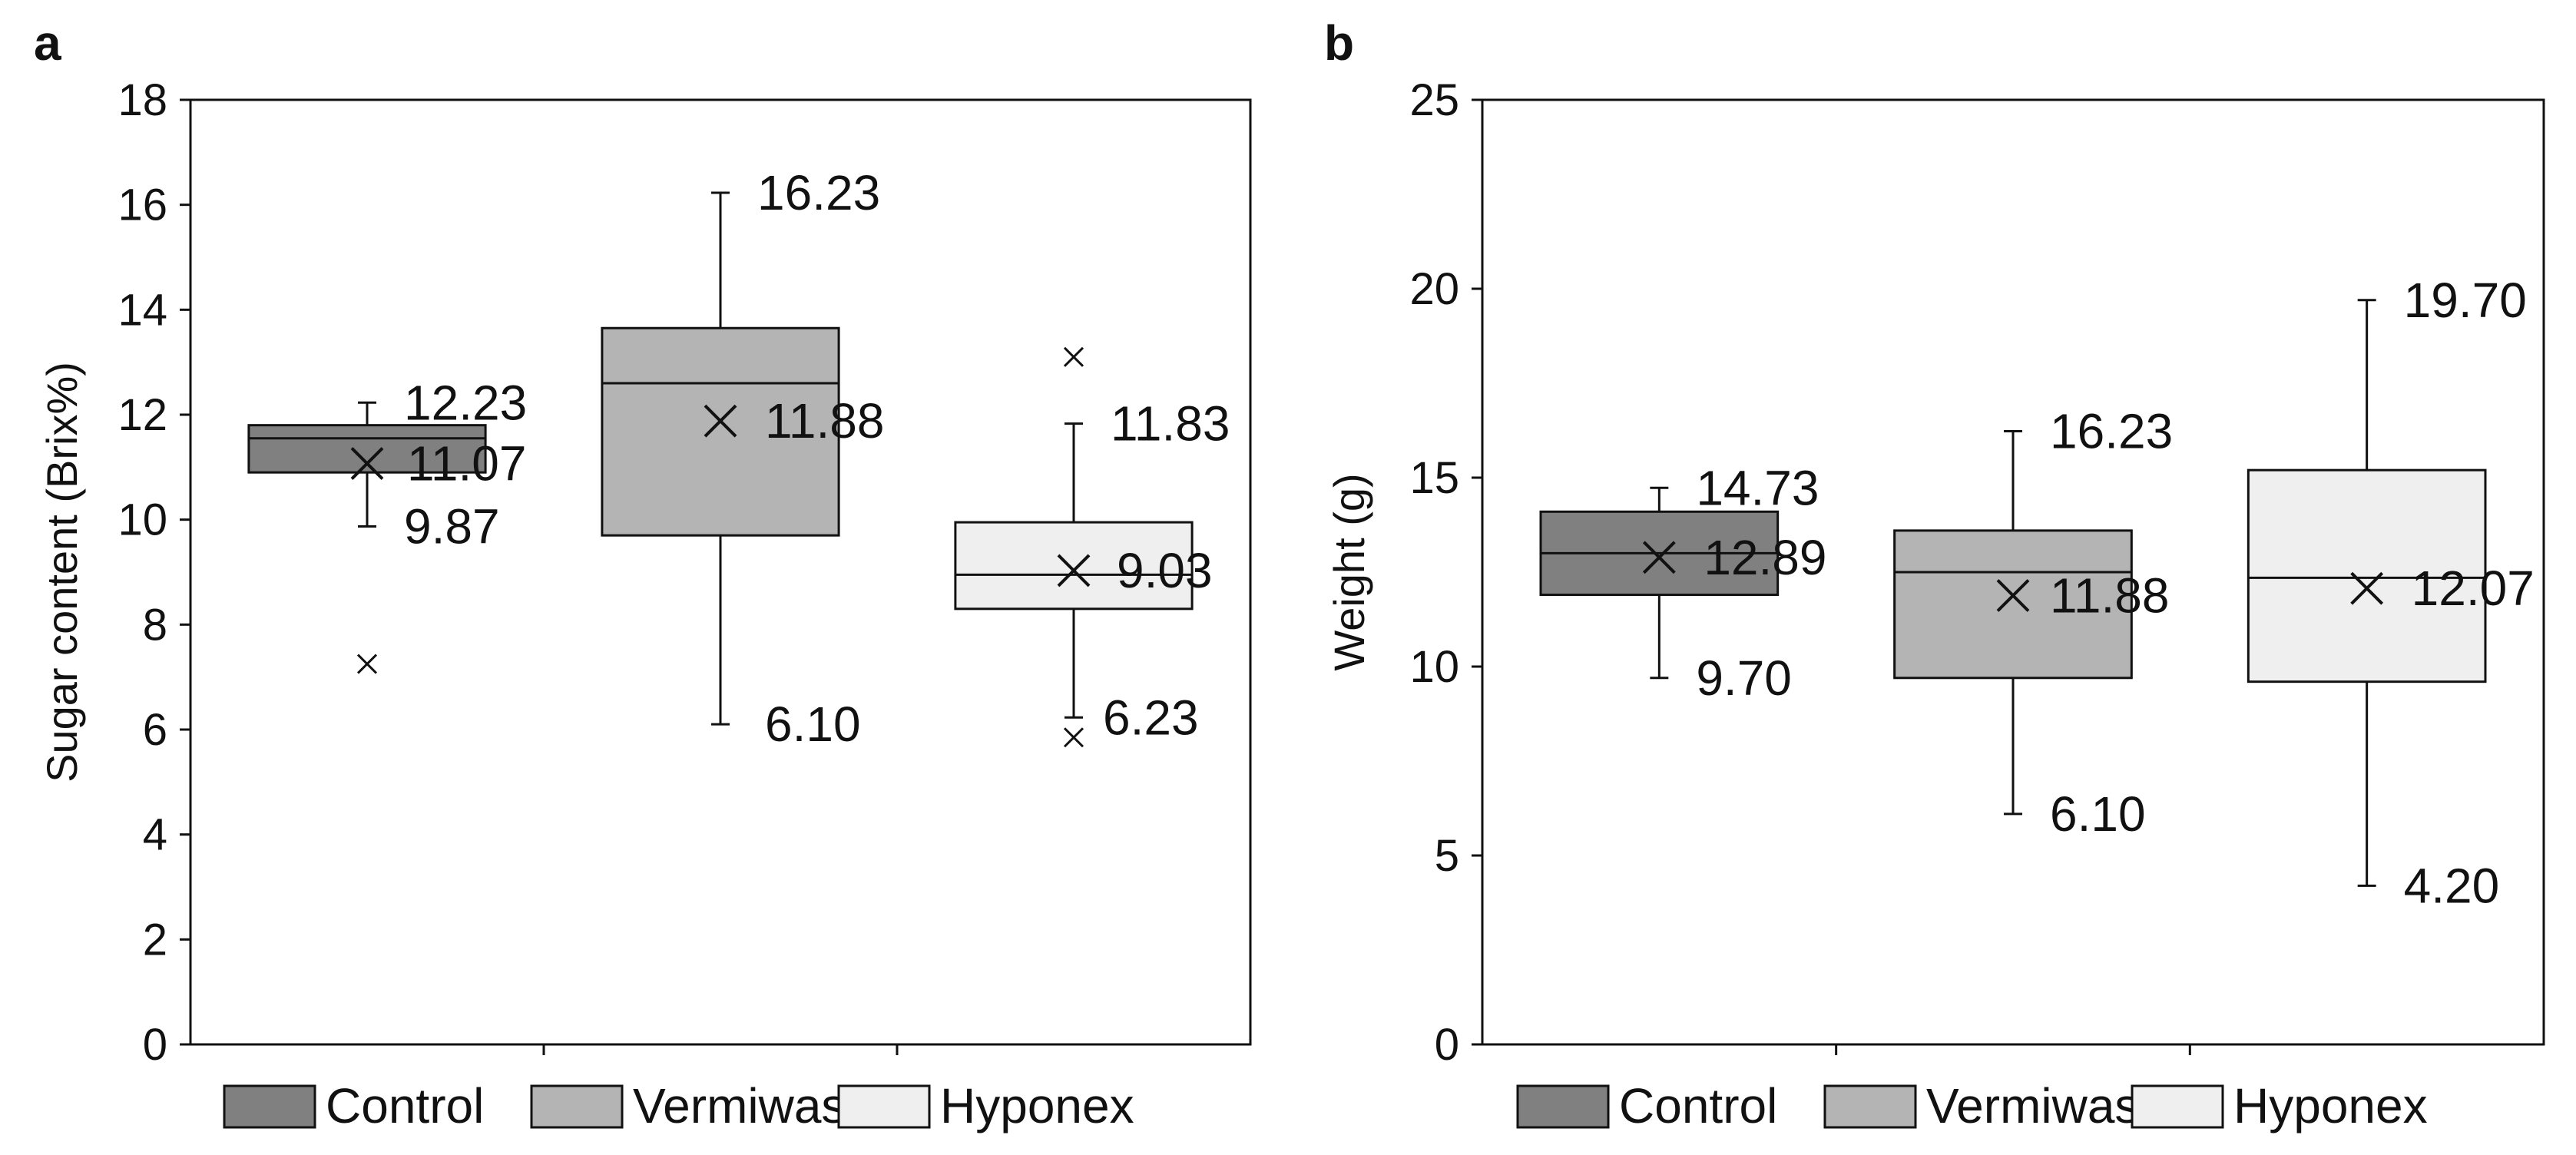 This screenshot has width=2576, height=1155. Describe the element at coordinates (155, 730) in the screenshot. I see `y-tick-label: 6` at that location.